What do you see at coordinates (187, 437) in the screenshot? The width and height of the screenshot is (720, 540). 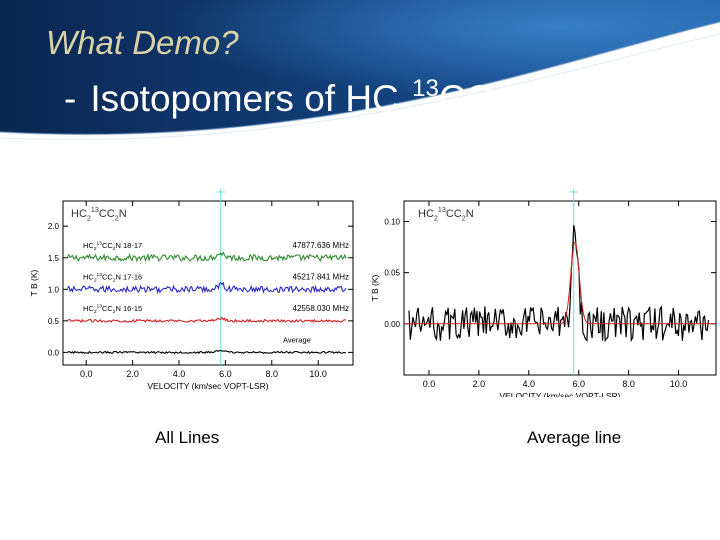 I see `caption-all-lines: All Lines` at bounding box center [187, 437].